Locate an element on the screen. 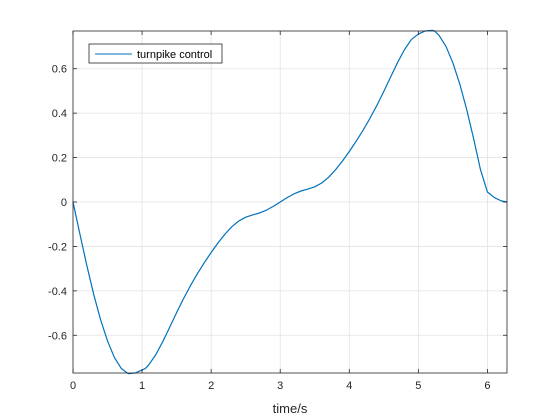 The height and width of the screenshot is (420, 560). y-tick-label: 0 is located at coordinates (64, 203).